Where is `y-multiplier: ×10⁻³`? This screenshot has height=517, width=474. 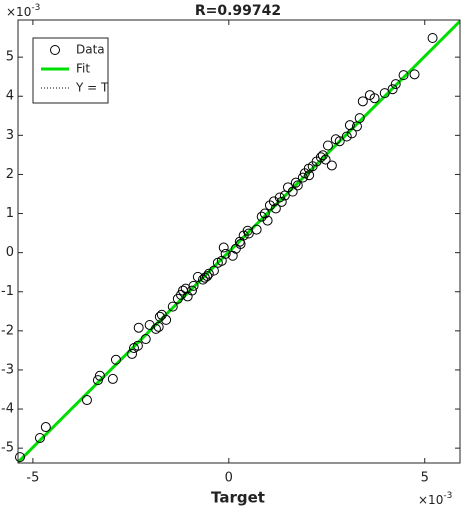
y-multiplier: ×10⁻³ is located at coordinates (23, 11).